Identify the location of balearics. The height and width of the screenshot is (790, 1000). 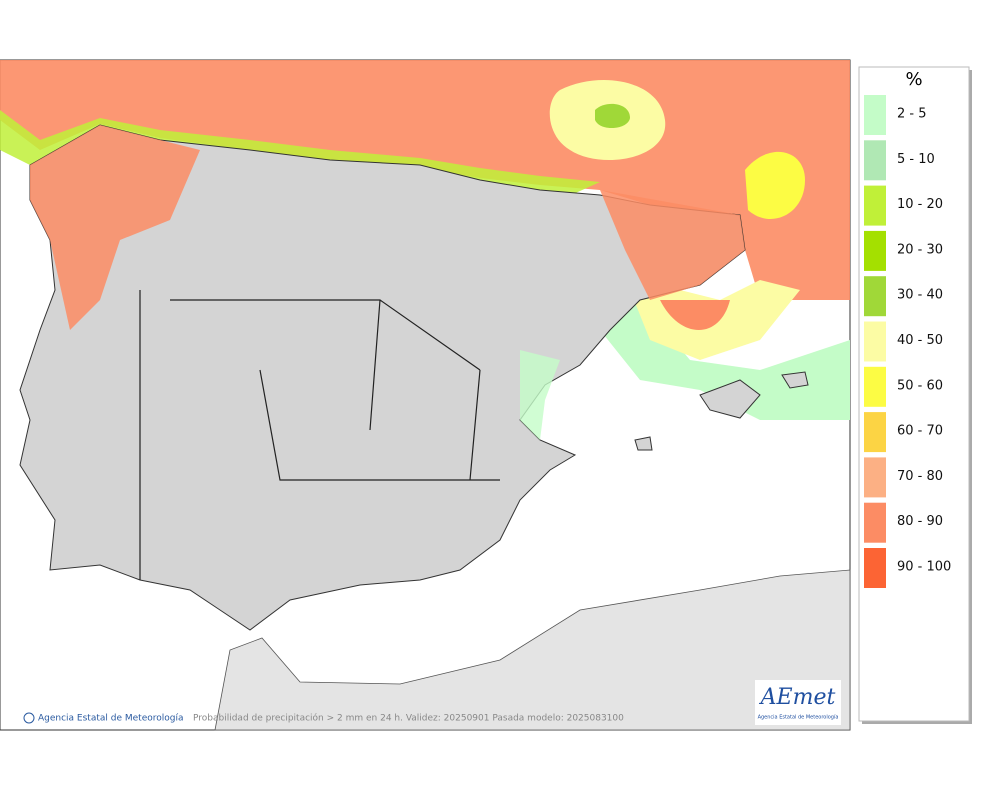
(721, 411).